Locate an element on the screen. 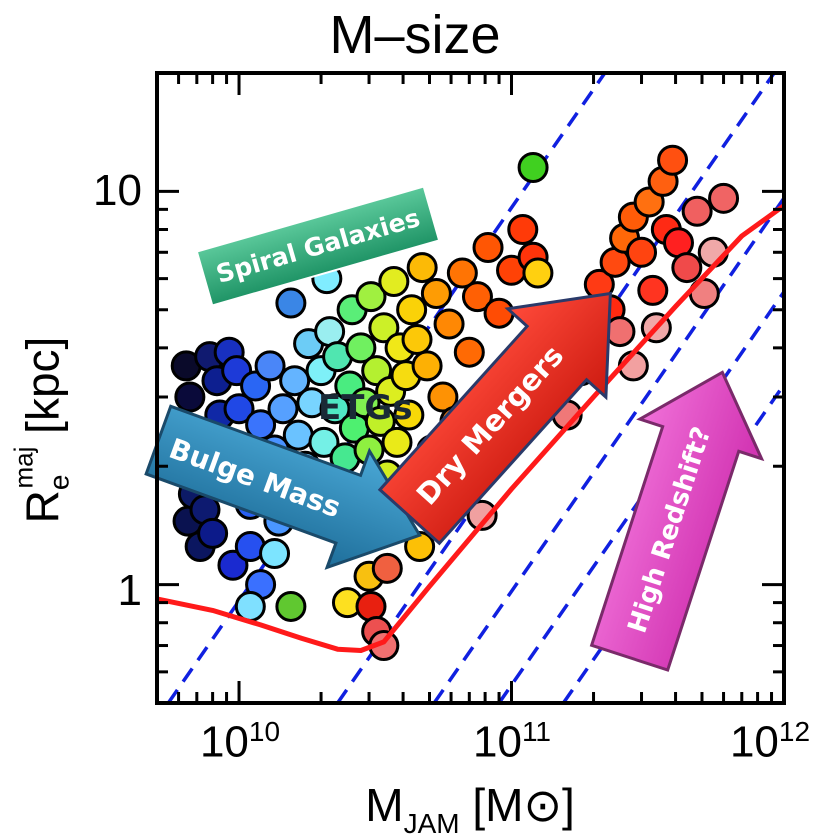 This screenshot has width=830, height=840. x-tick-label-1e10: 1010 is located at coordinates (240, 741).